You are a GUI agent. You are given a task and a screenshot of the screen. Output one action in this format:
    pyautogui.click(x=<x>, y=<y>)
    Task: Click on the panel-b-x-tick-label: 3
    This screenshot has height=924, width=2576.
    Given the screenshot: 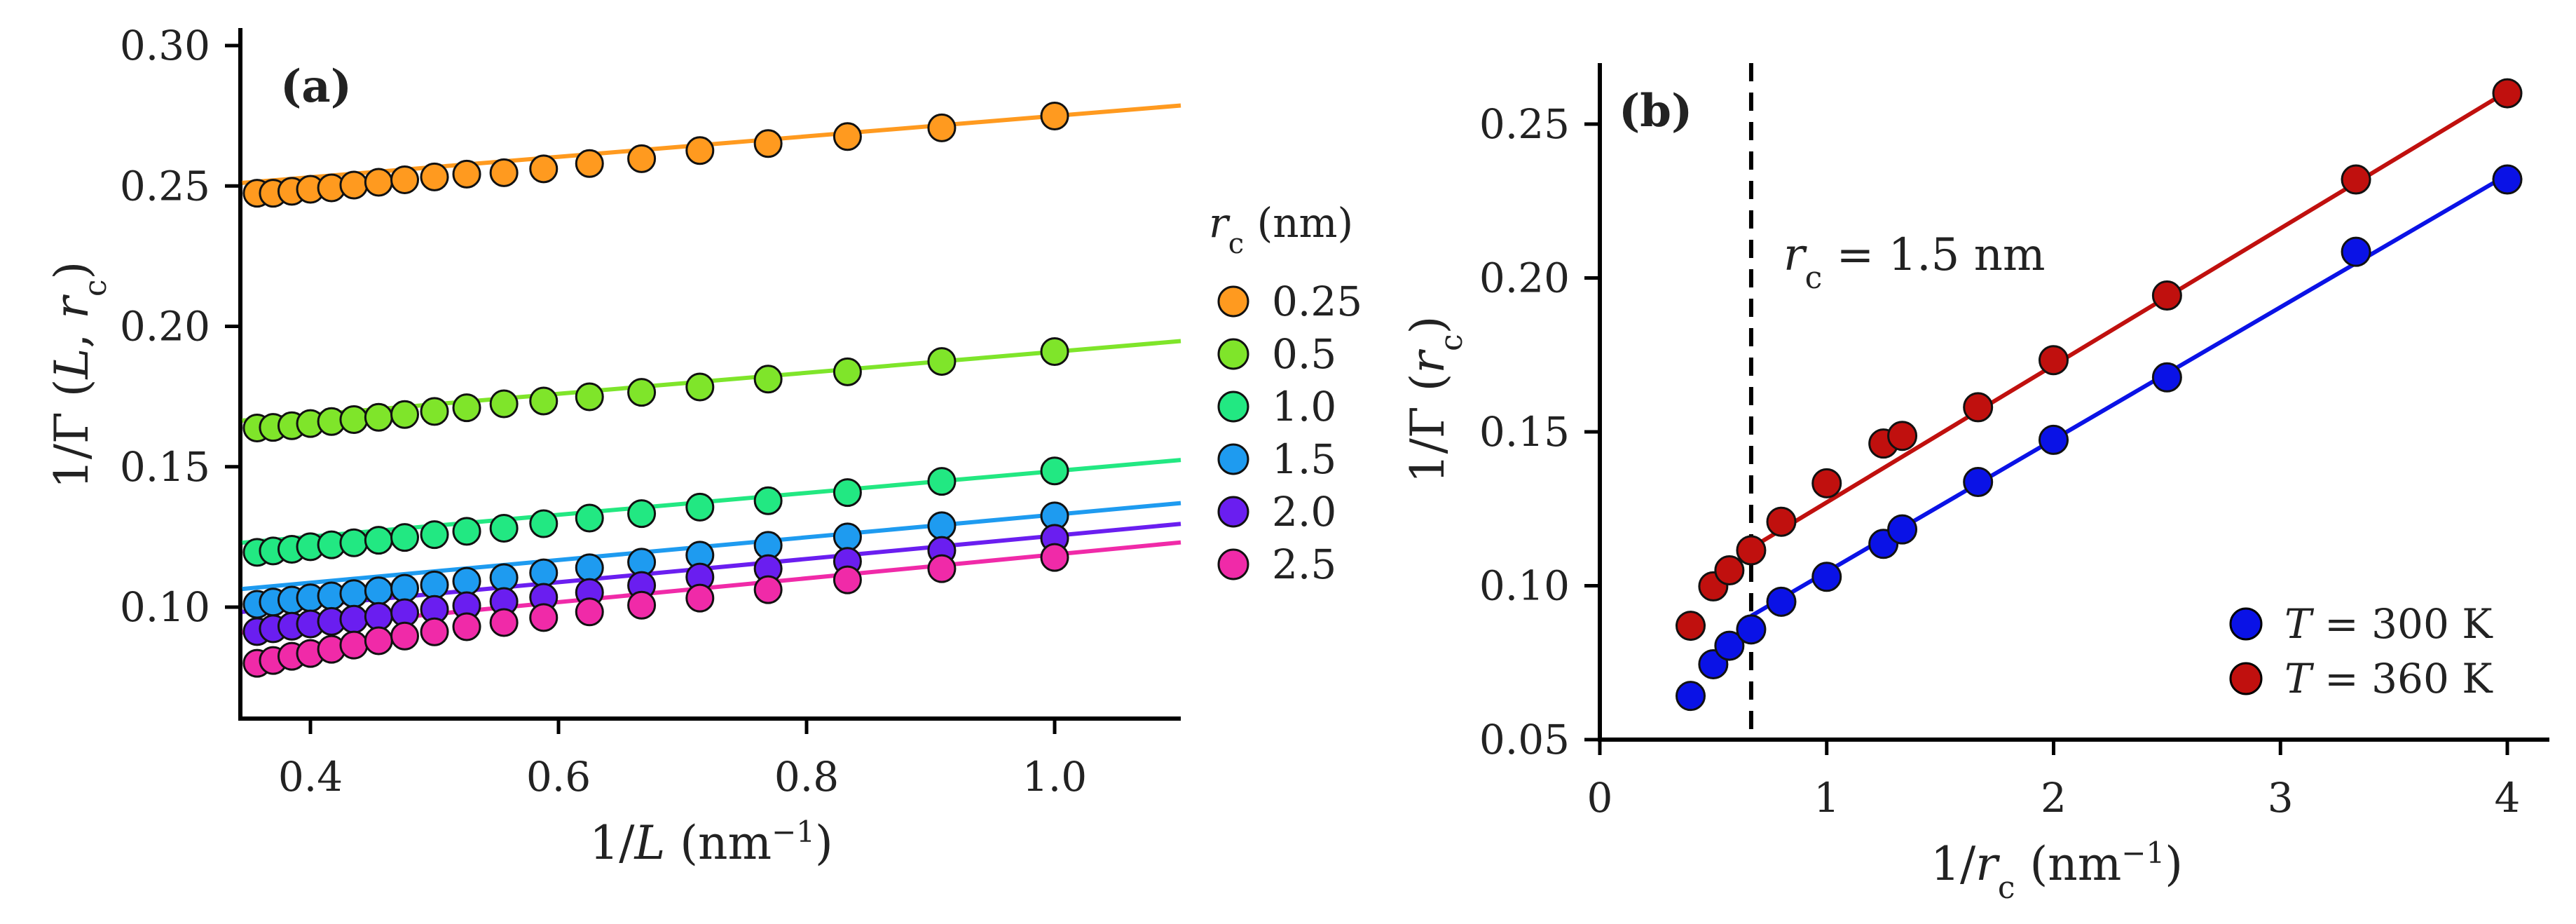 What is the action you would take?
    pyautogui.click(x=2281, y=798)
    